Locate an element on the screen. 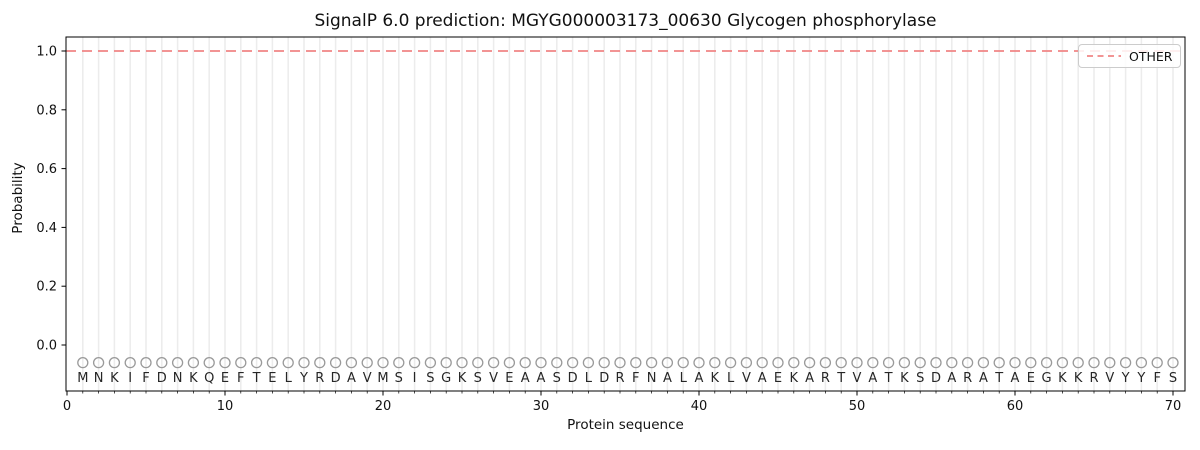 The width and height of the screenshot is (1200, 450). x-tick-label: 20 is located at coordinates (383, 406).